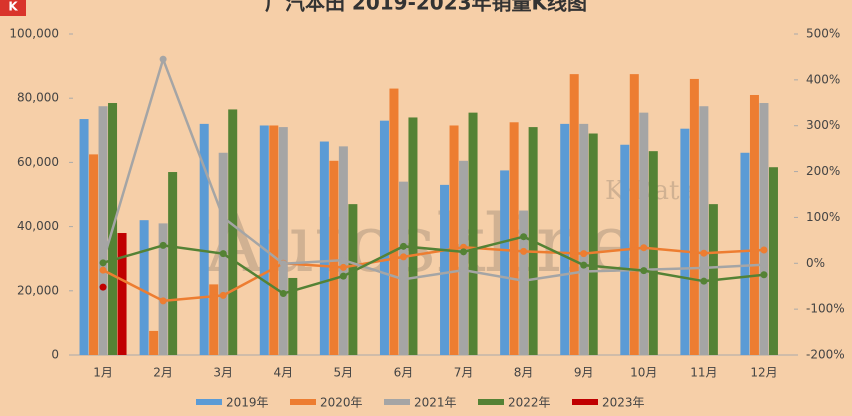  I want to click on y2-tick-label: 100%, so click(823, 217).